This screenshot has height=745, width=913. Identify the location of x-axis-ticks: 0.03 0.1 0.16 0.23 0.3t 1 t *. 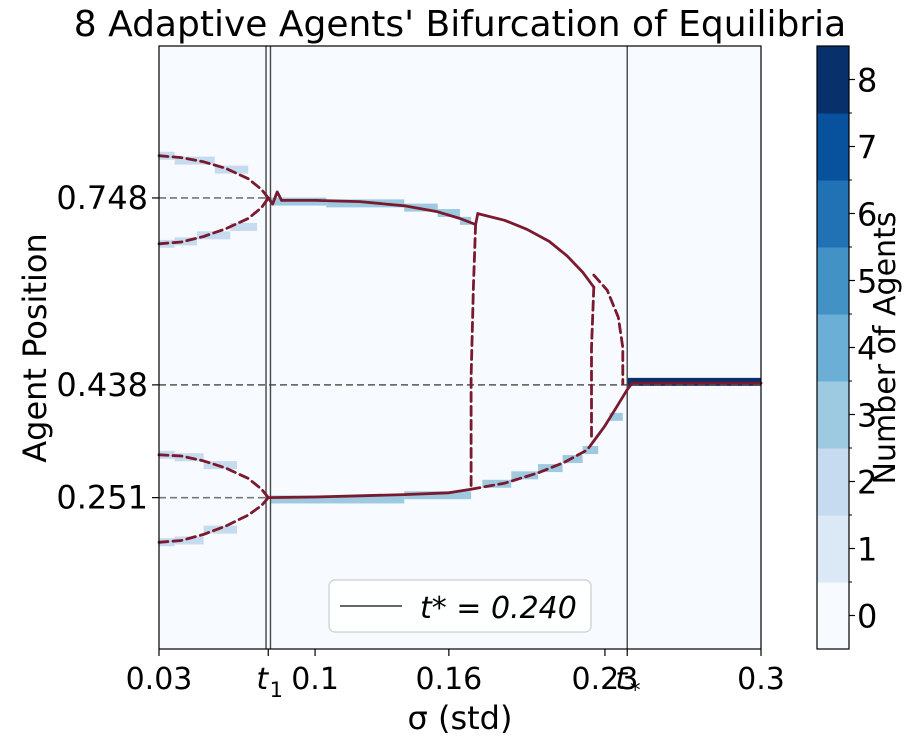
(455, 675).